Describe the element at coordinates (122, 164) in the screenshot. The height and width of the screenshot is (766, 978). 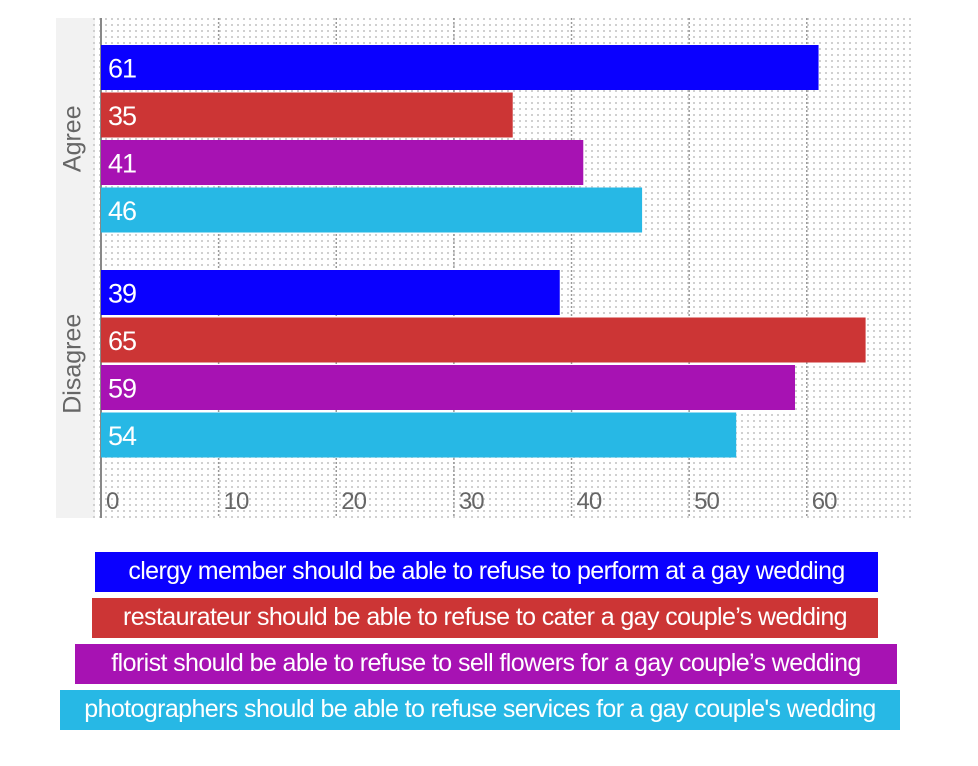
I see `data-label: 41` at that location.